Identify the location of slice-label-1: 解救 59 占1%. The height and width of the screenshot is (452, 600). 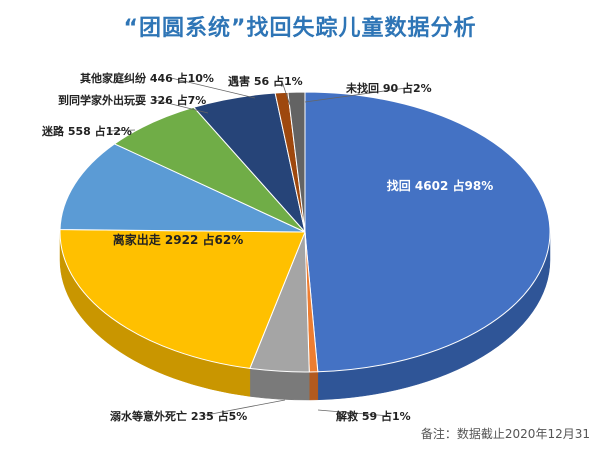
(373, 416).